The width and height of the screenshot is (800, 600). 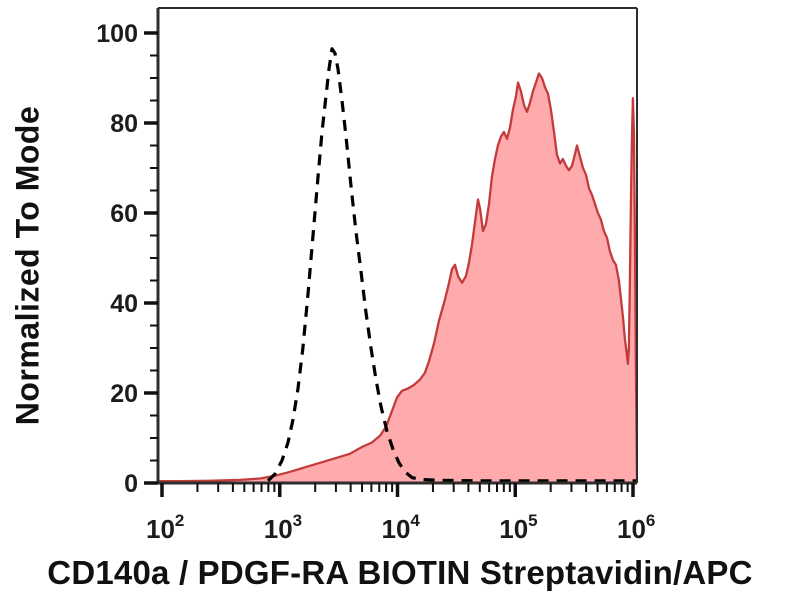 What do you see at coordinates (131, 484) in the screenshot?
I see `y-tick-label: 0` at bounding box center [131, 484].